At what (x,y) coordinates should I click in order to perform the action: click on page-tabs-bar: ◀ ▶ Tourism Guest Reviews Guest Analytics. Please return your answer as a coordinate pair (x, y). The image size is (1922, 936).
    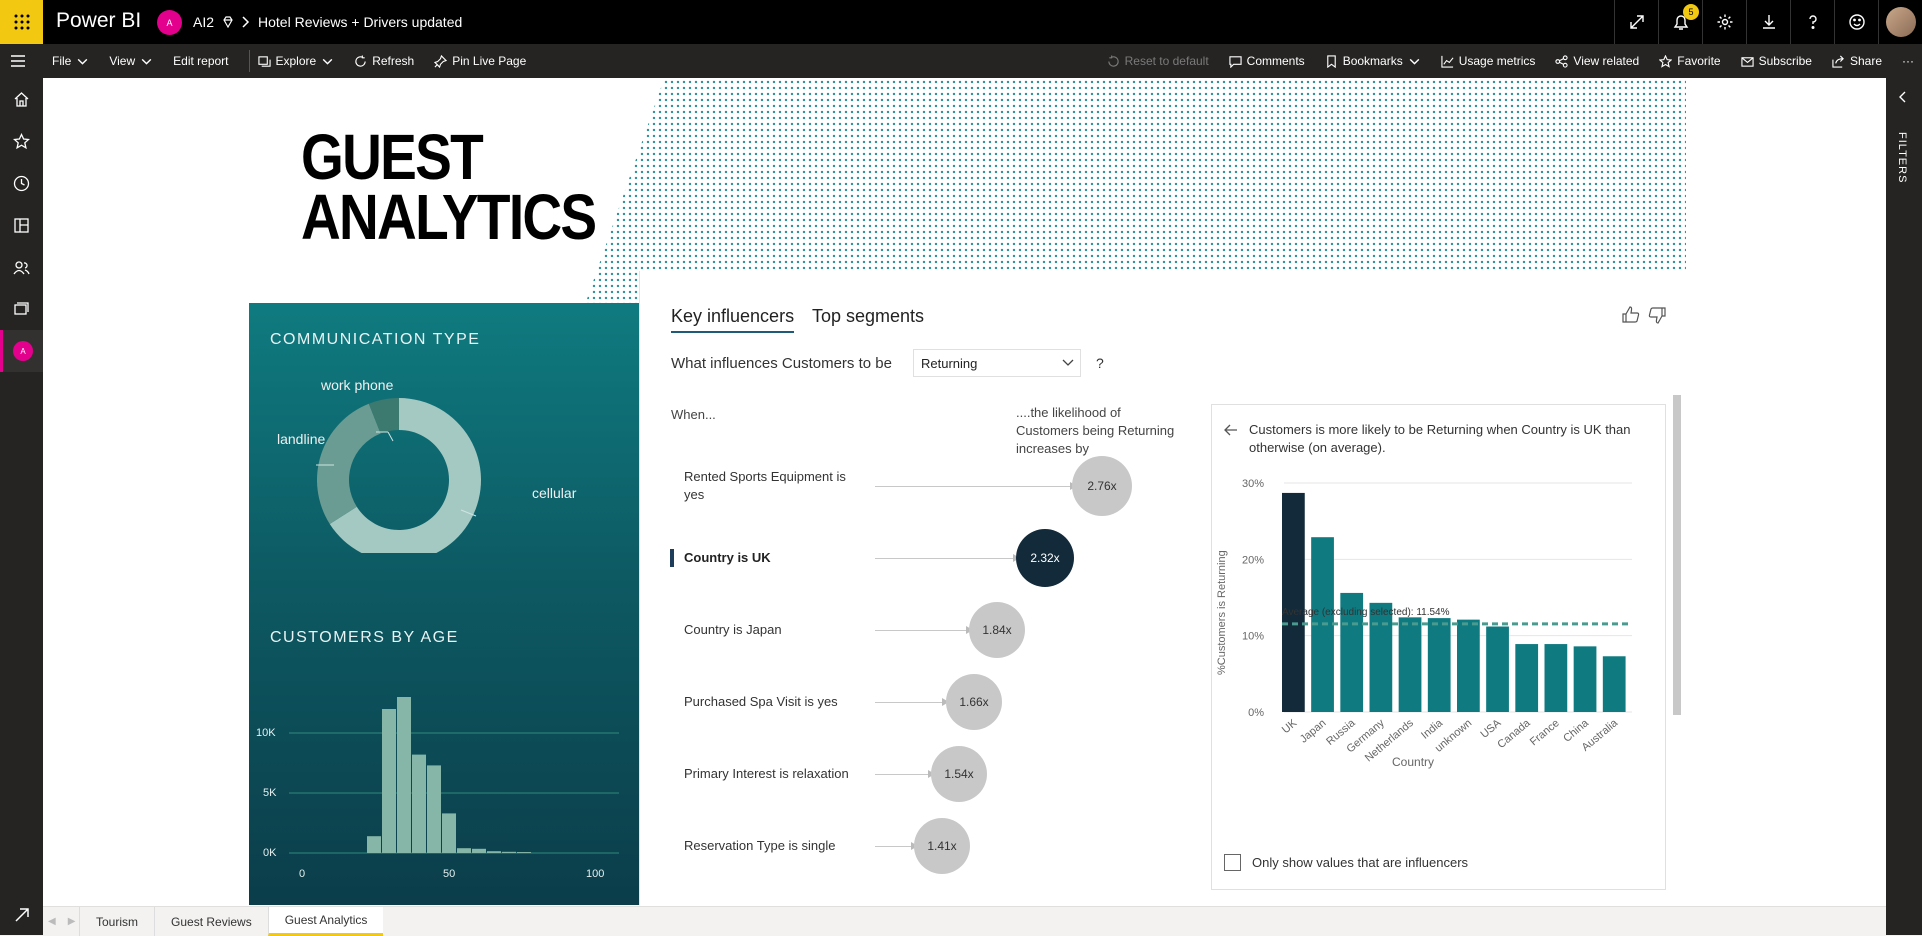
    Looking at the image, I should click on (964, 921).